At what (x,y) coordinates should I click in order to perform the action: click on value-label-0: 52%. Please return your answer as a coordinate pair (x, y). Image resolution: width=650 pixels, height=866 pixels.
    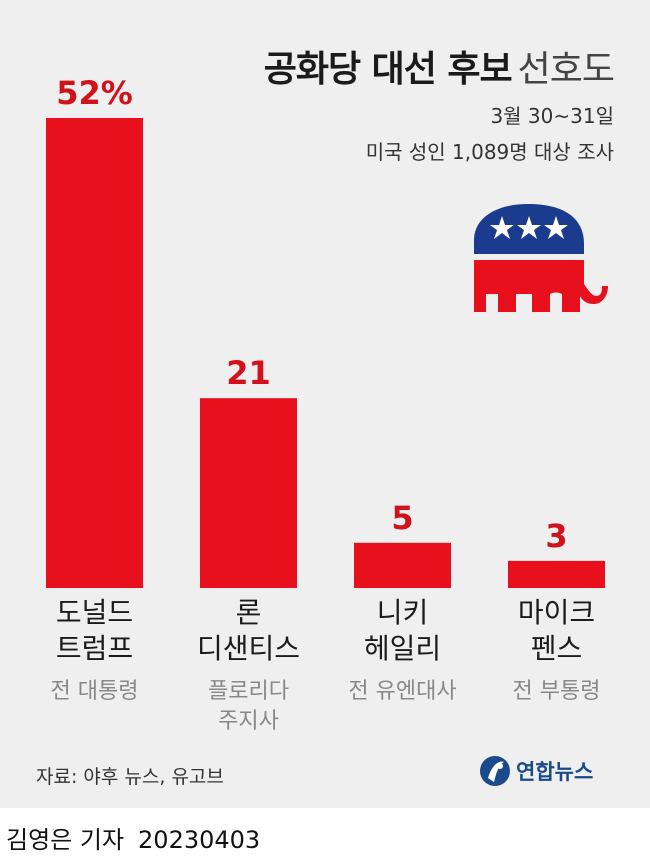
    Looking at the image, I should click on (94, 93).